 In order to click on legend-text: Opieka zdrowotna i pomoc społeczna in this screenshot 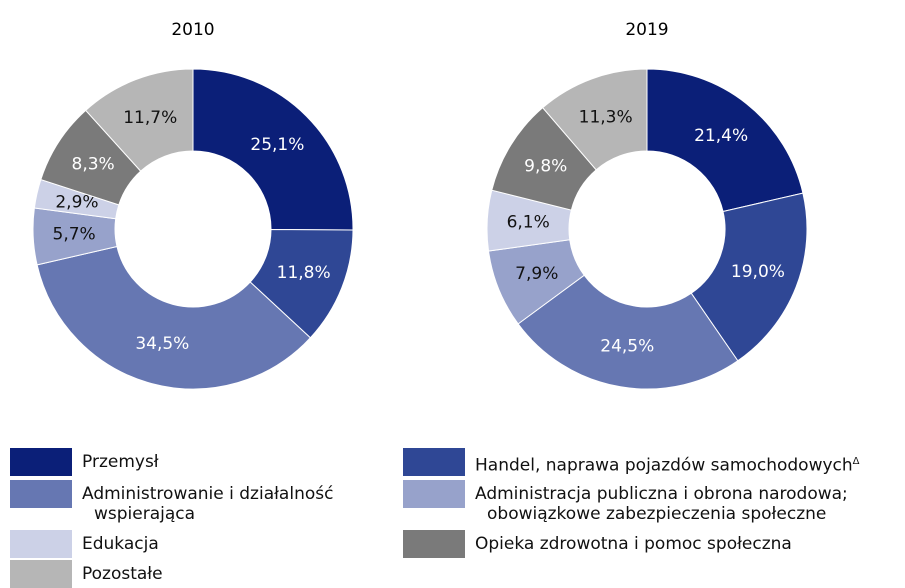, I will do `click(633, 544)`.